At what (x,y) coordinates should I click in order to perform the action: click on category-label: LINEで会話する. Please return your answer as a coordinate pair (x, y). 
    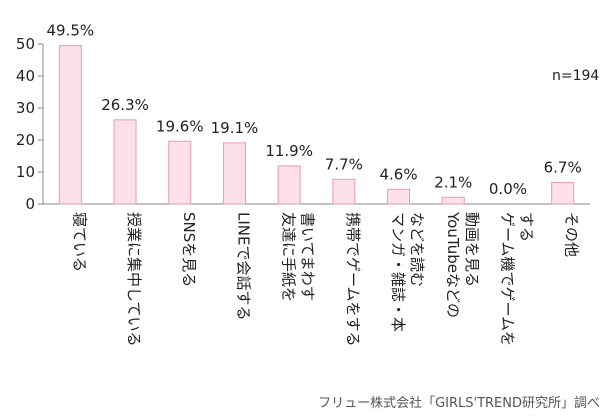
    Looking at the image, I should click on (243, 266).